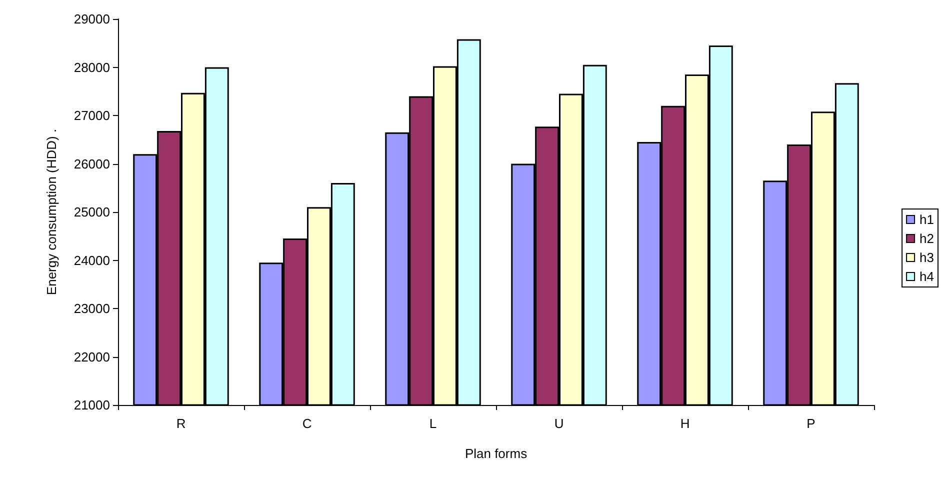  I want to click on legend-label: h1, so click(927, 219).